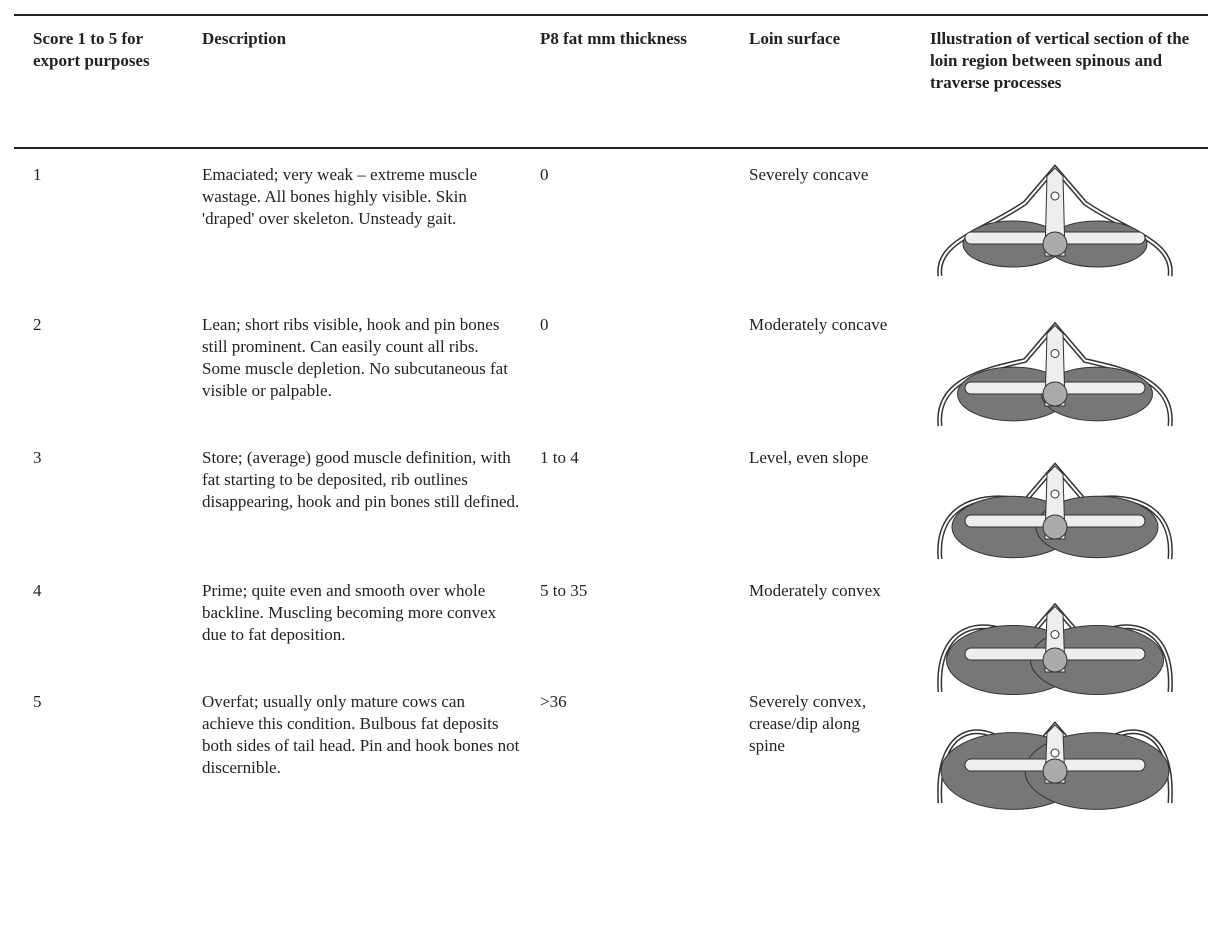 This screenshot has width=1208, height=950. Describe the element at coordinates (613, 38) in the screenshot. I see `header-cell: P8 fat mm thickness` at that location.